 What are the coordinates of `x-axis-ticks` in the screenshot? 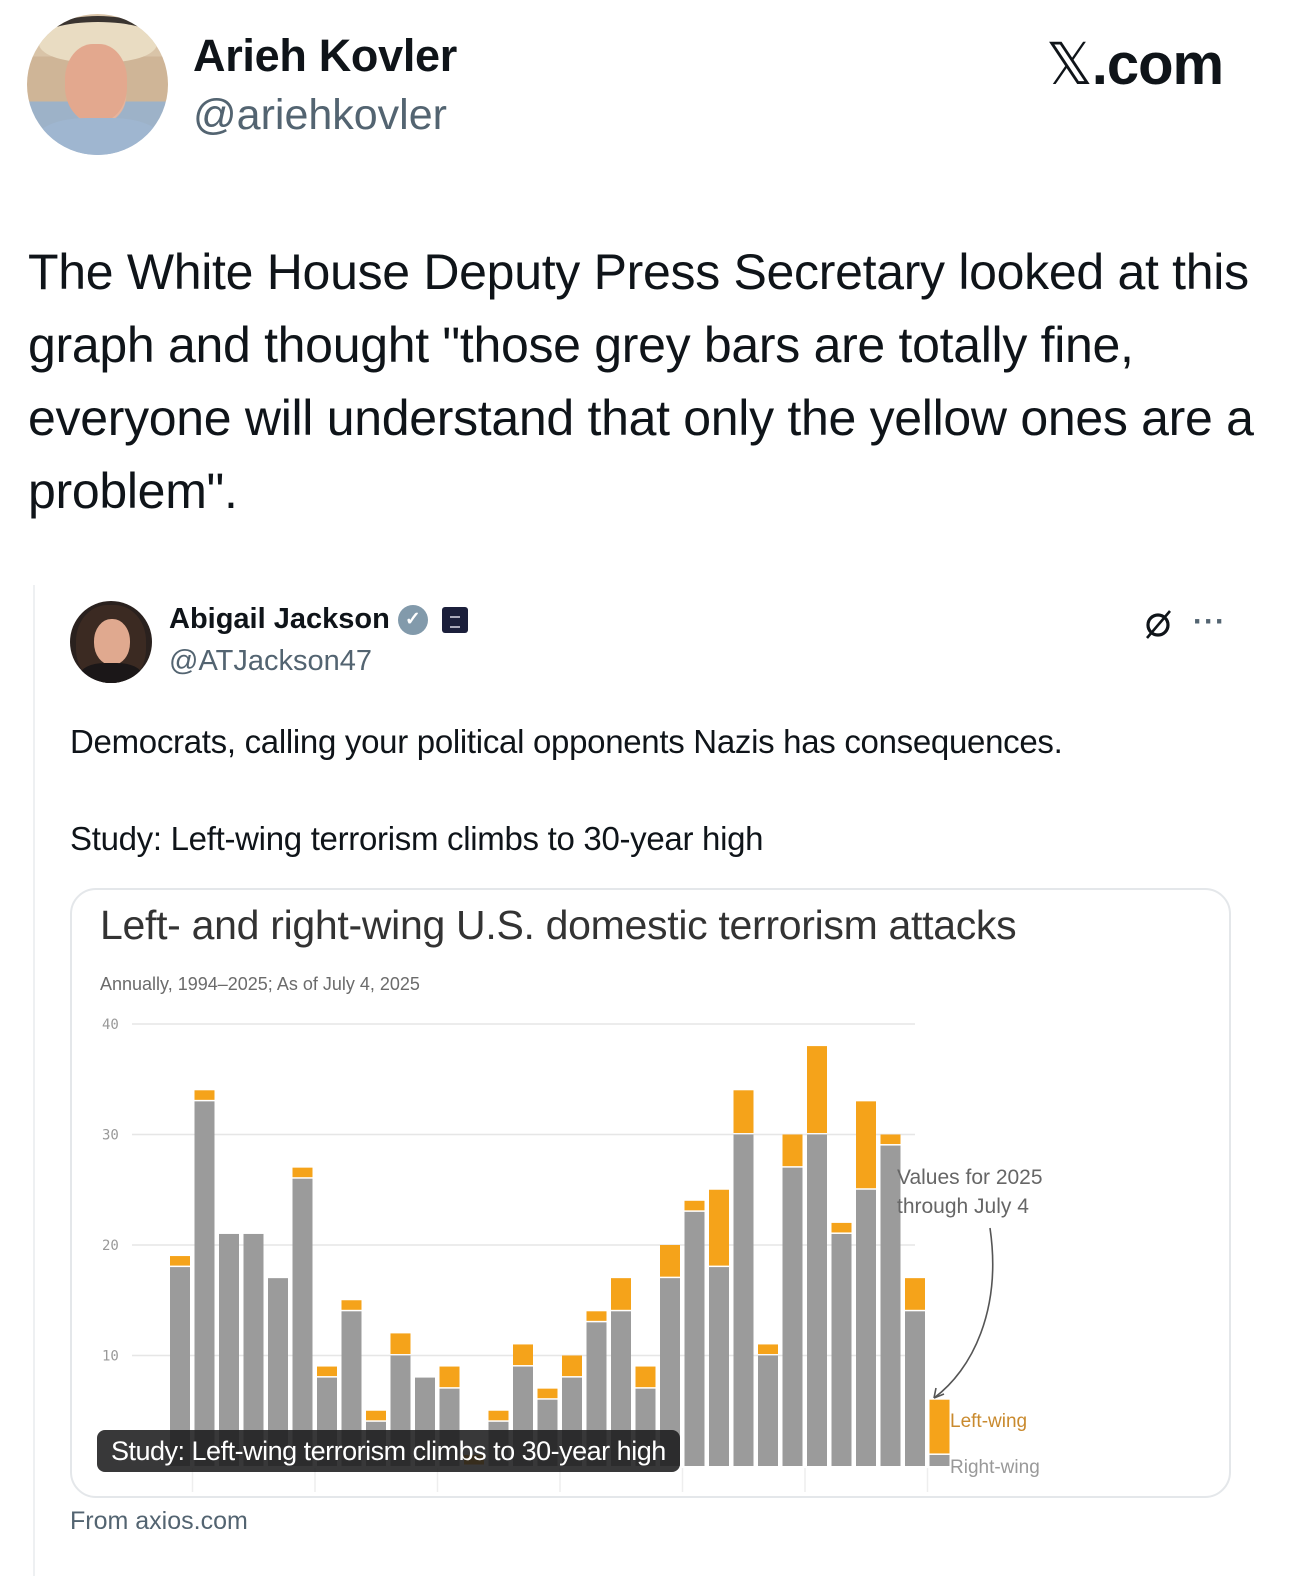 It's located at (560, 1480).